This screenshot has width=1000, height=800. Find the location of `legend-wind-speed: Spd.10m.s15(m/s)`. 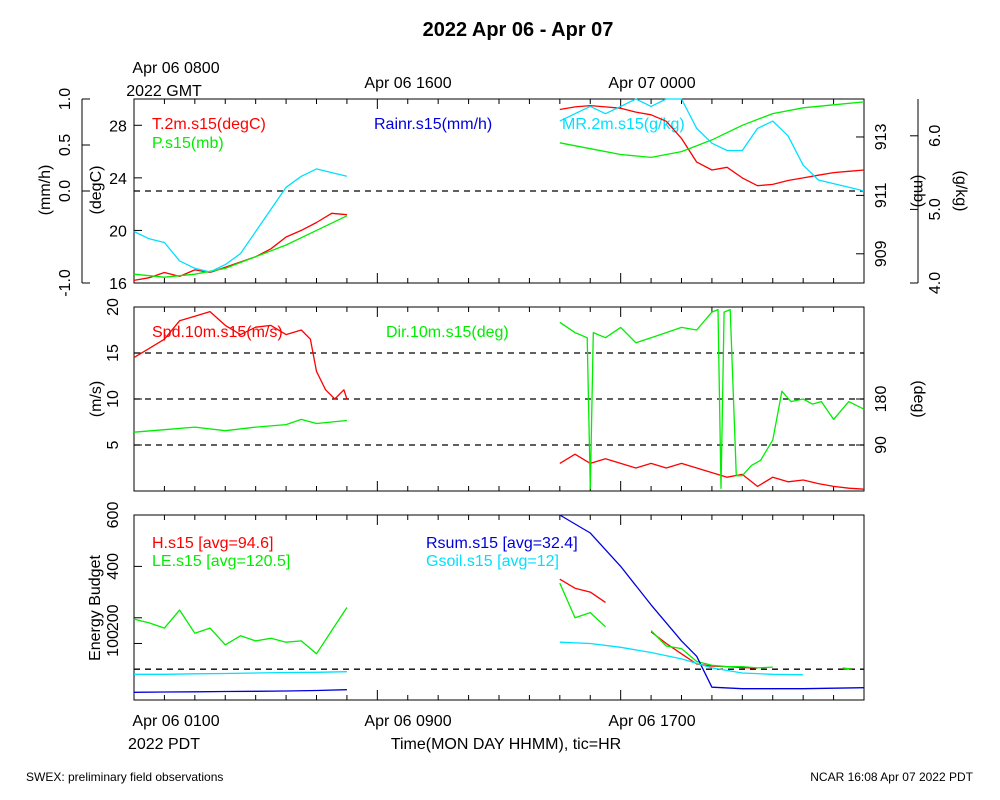

legend-wind-speed: Spd.10m.s15(m/s) is located at coordinates (217, 332).